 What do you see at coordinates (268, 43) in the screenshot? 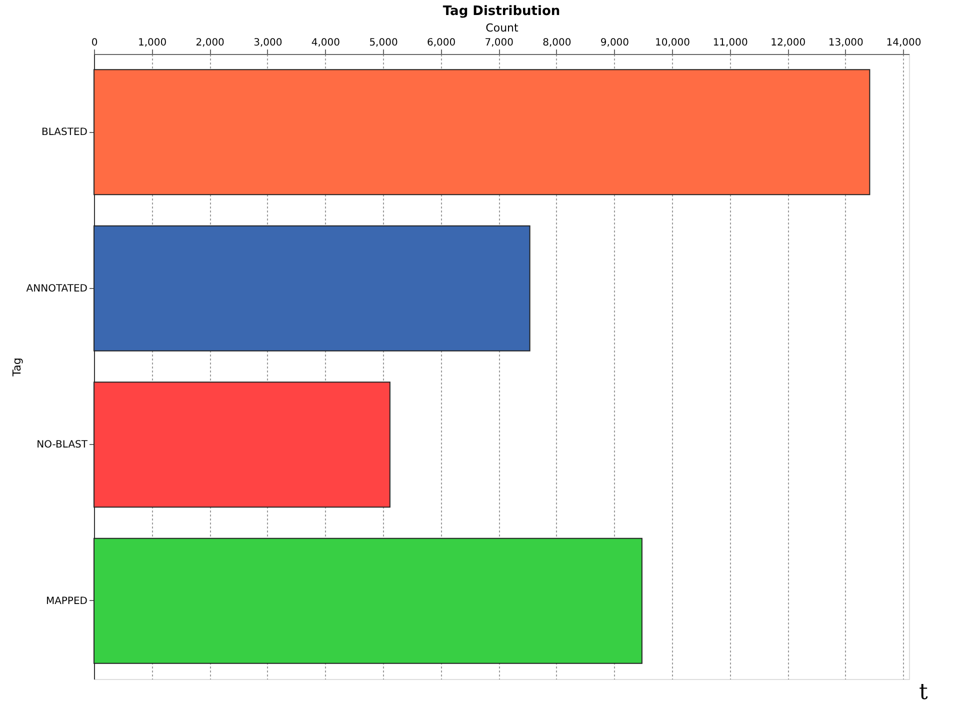
I see `x-tick-label: 3,000` at bounding box center [268, 43].